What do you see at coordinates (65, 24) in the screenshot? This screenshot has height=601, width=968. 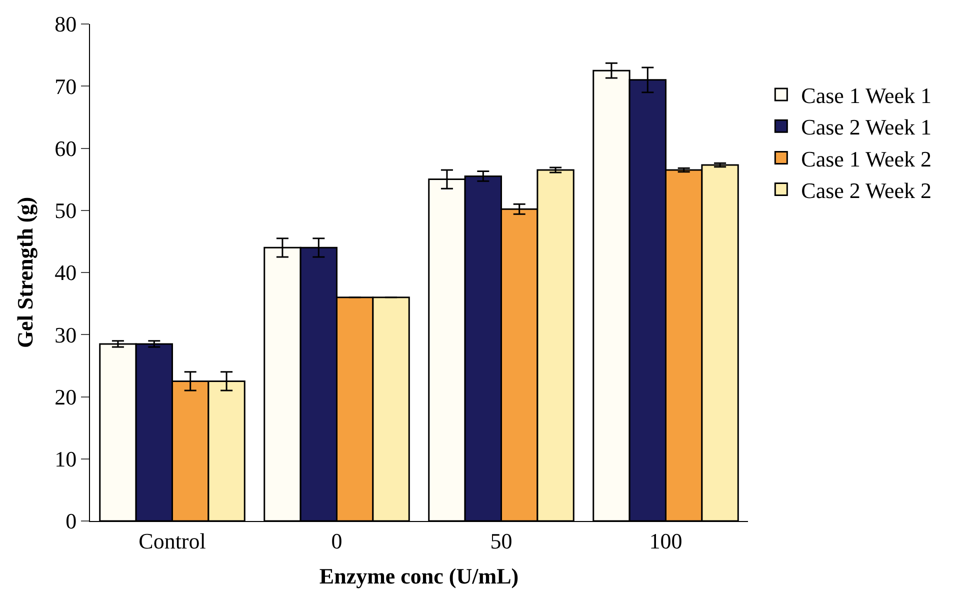 I see `y-tick-label: 80` at bounding box center [65, 24].